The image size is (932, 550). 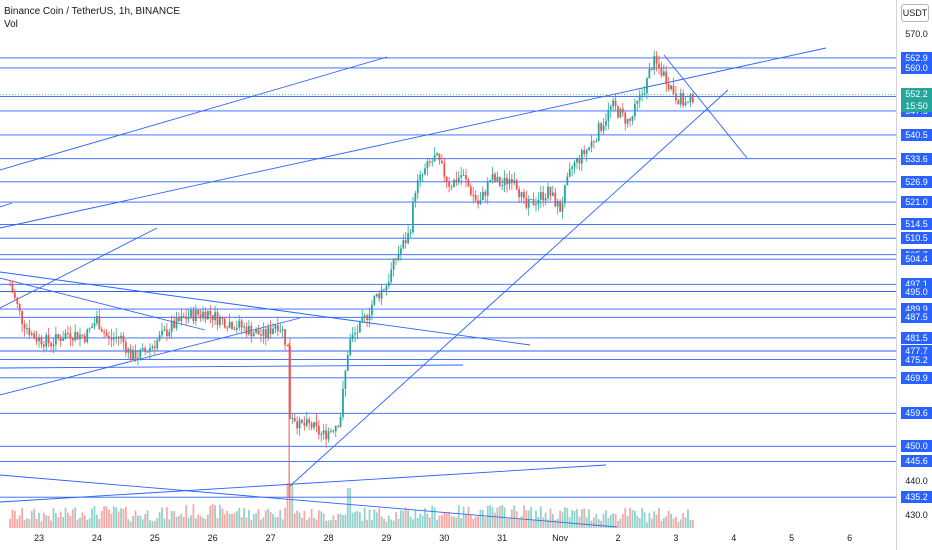 What do you see at coordinates (270, 538) in the screenshot?
I see `time-tick-label: 27` at bounding box center [270, 538].